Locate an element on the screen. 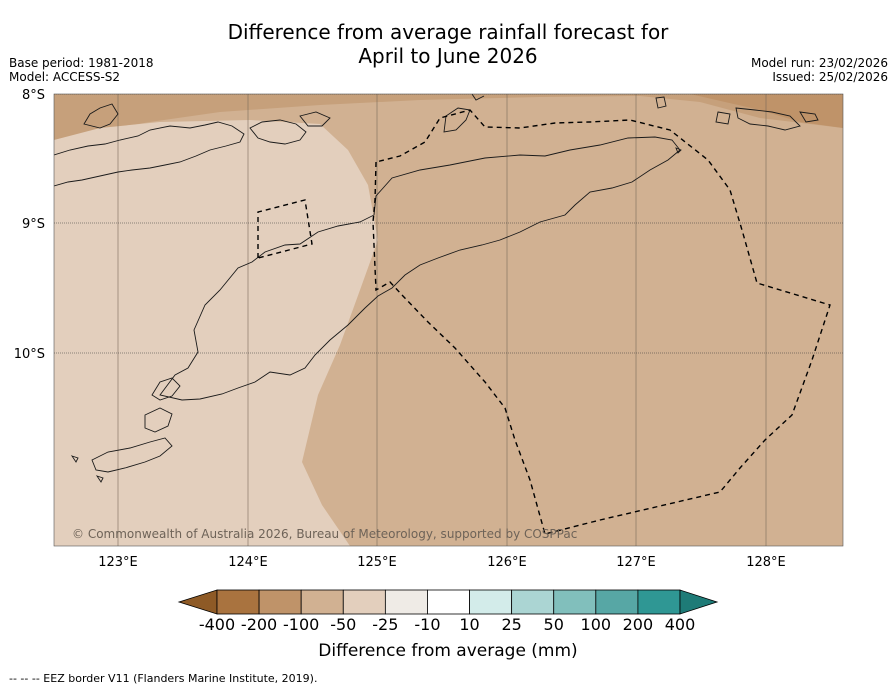  colorbar-tick-label: 10 is located at coordinates (469, 624).